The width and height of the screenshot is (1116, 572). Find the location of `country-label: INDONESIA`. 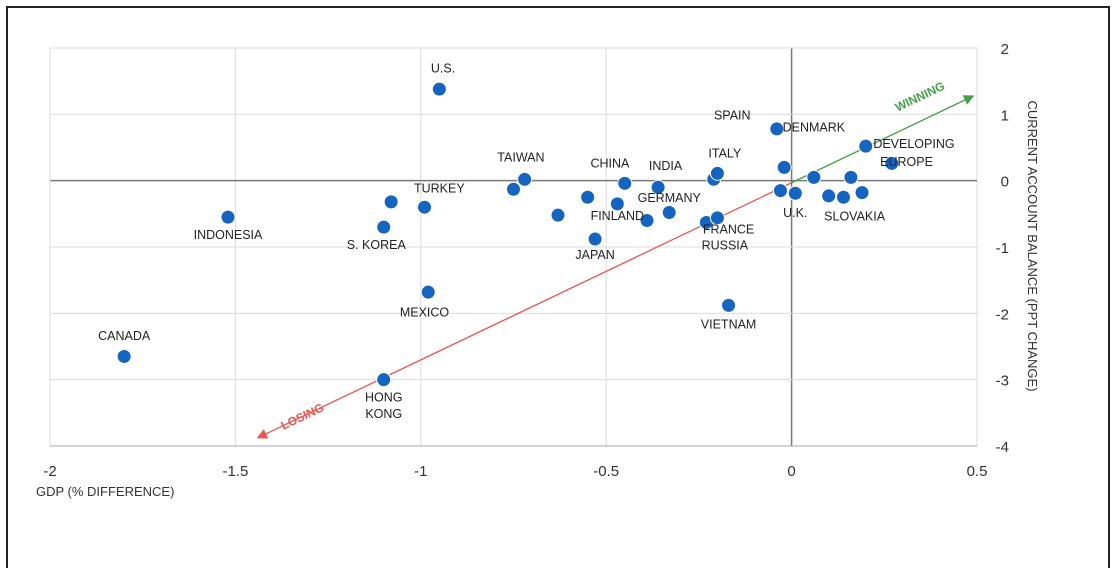

country-label: INDONESIA is located at coordinates (228, 235).